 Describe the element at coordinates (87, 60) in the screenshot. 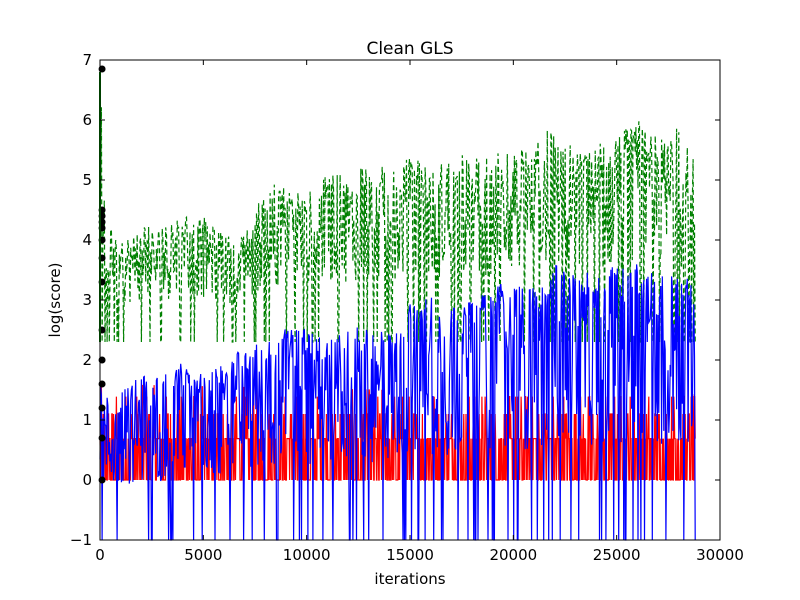

I see `y-tick-label: 7` at that location.